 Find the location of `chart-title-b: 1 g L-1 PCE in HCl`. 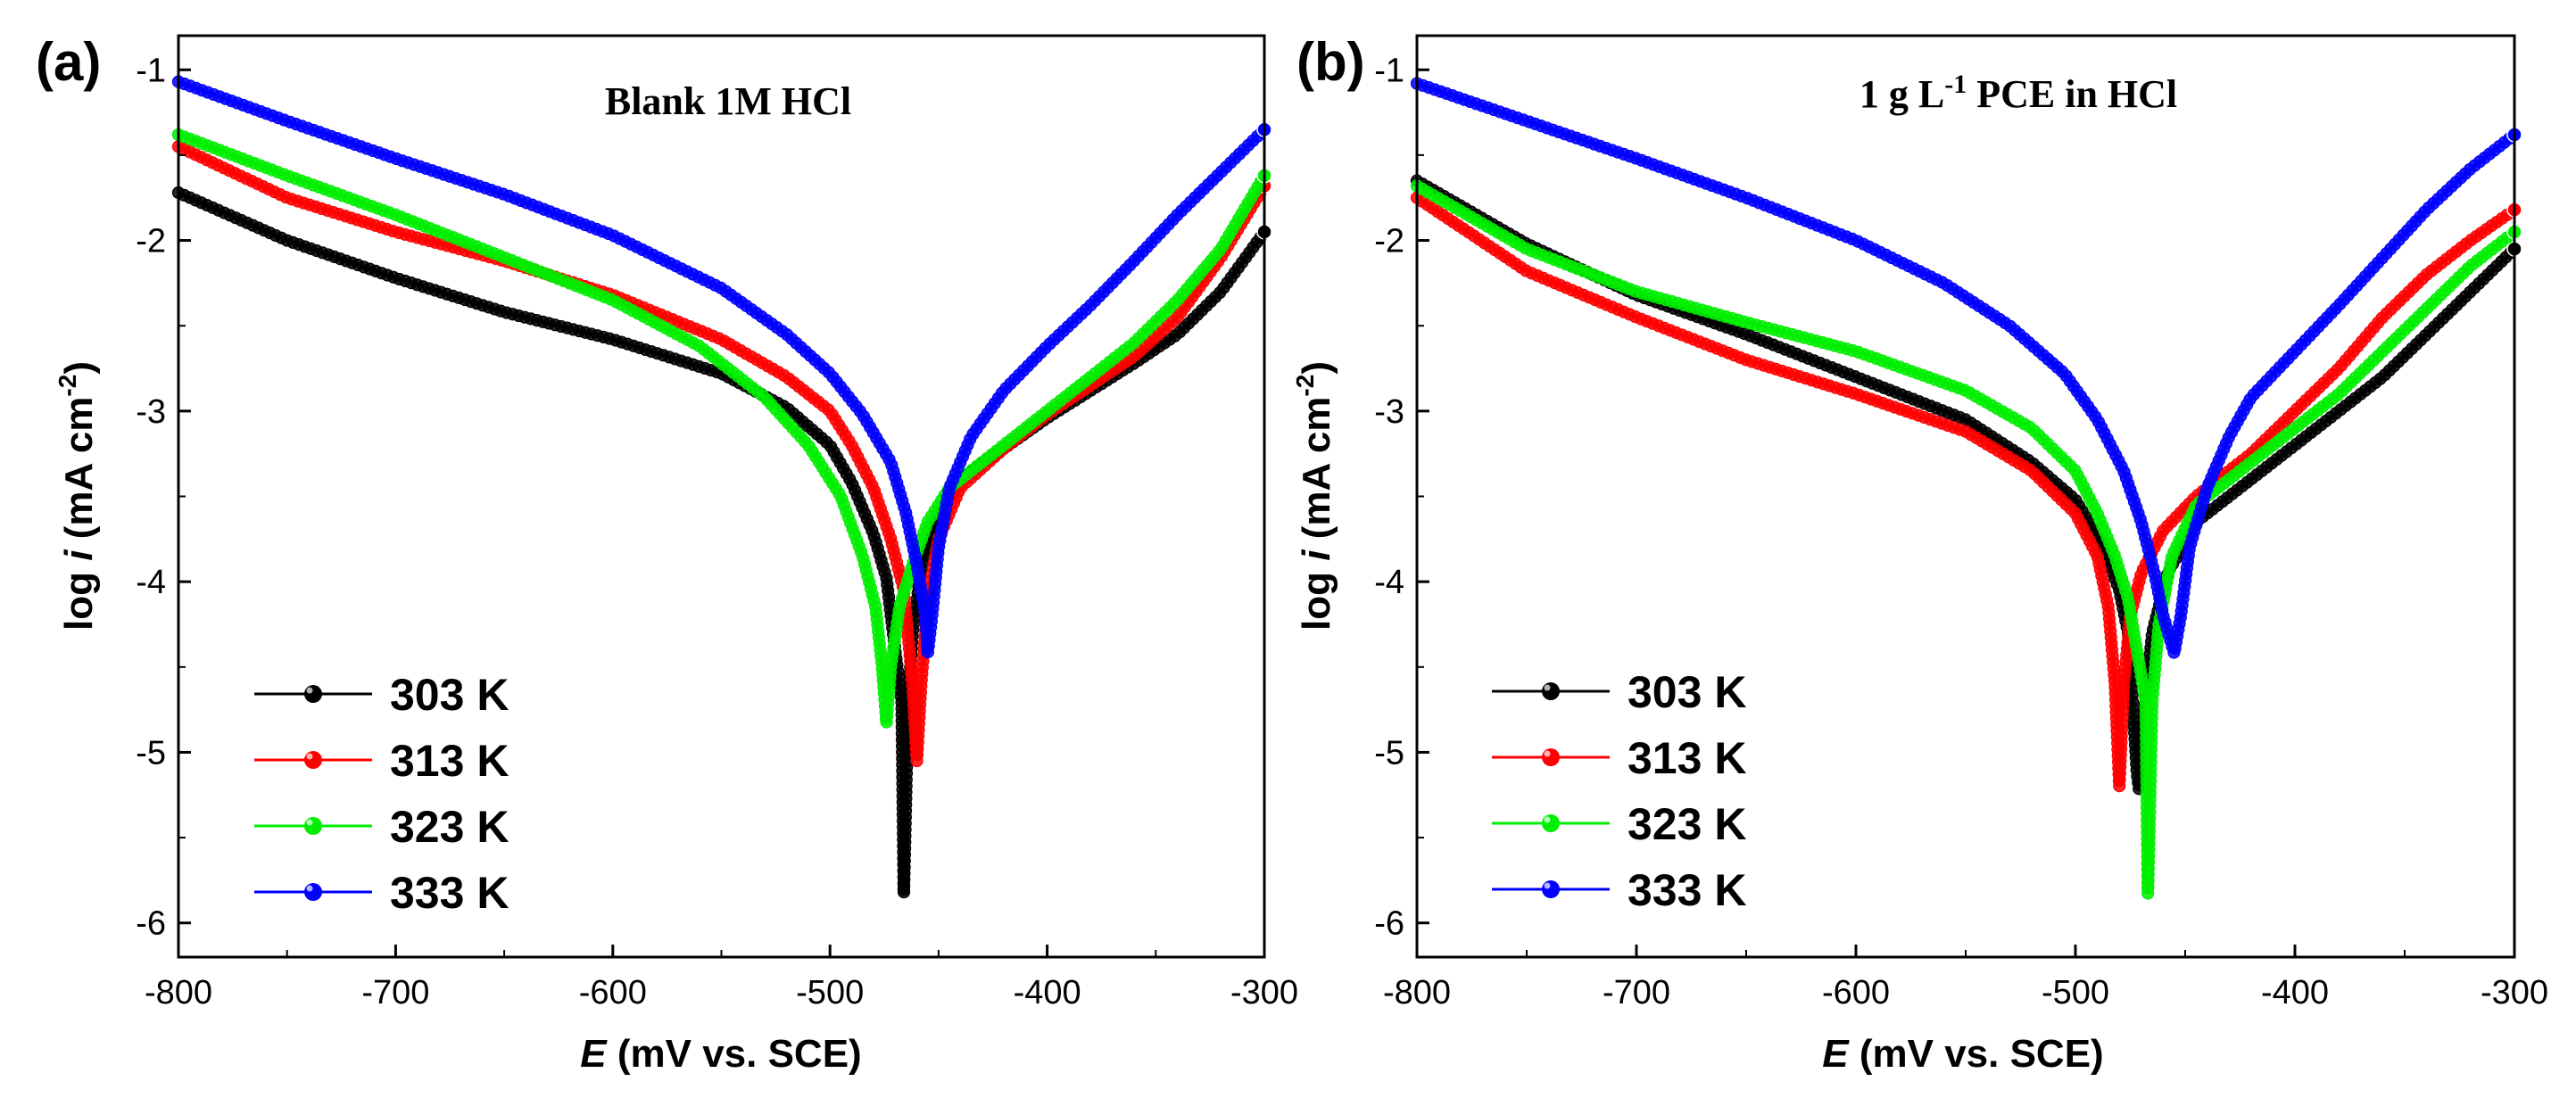

chart-title-b: 1 g L-1 PCE in HCl is located at coordinates (2018, 93).